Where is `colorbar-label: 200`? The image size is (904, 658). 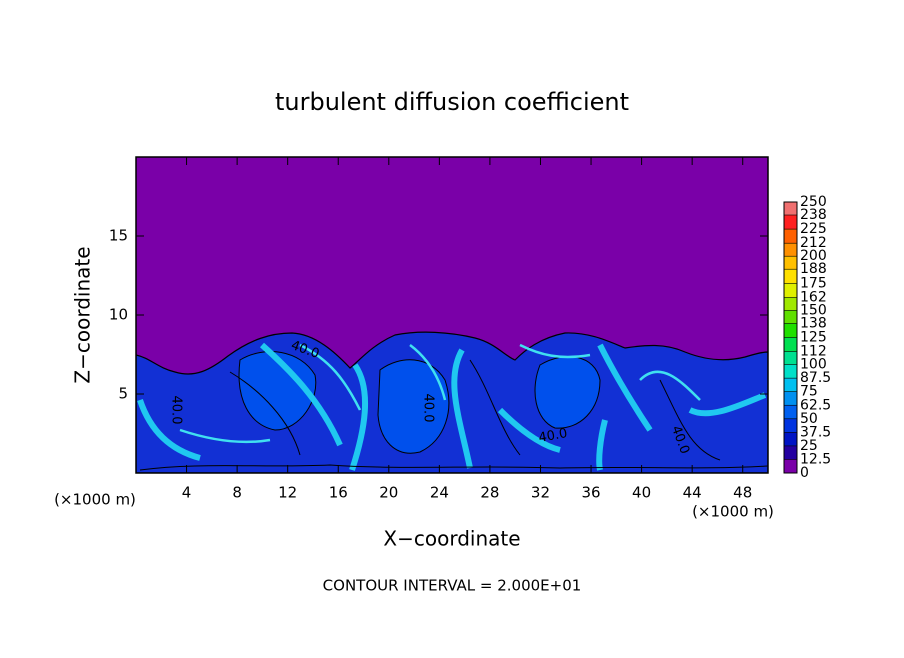 colorbar-label: 200 is located at coordinates (813, 256).